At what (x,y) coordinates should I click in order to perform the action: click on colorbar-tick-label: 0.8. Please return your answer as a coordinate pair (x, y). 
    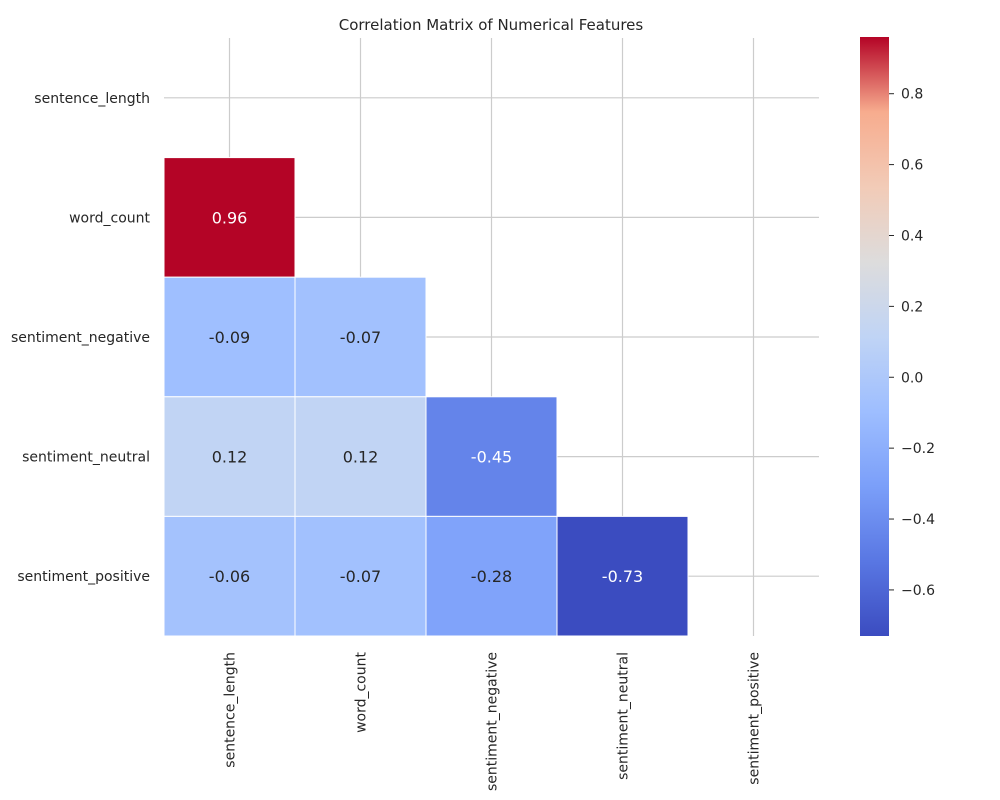
    Looking at the image, I should click on (912, 95).